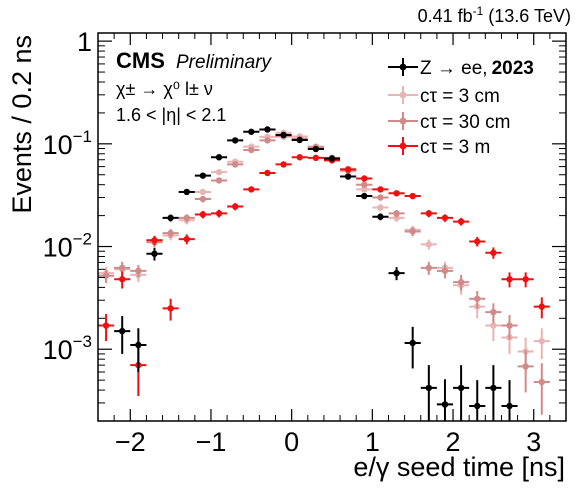 The height and width of the screenshot is (490, 580). Describe the element at coordinates (455, 147) in the screenshot. I see `legend-label: cτ = 3 m` at that location.